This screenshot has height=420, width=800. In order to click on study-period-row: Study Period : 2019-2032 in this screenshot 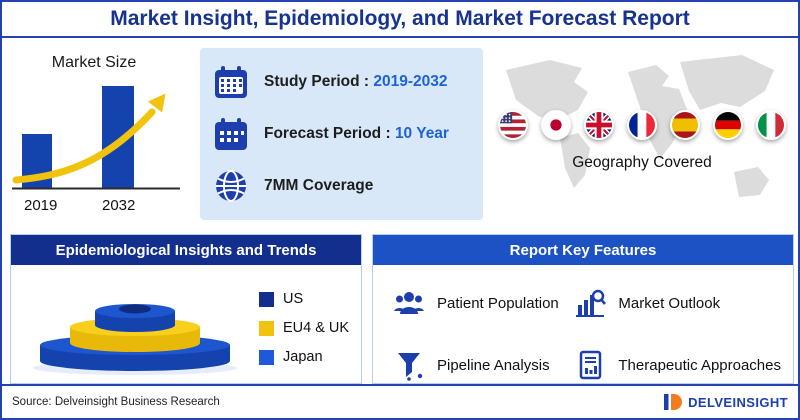, I will do `click(341, 82)`.